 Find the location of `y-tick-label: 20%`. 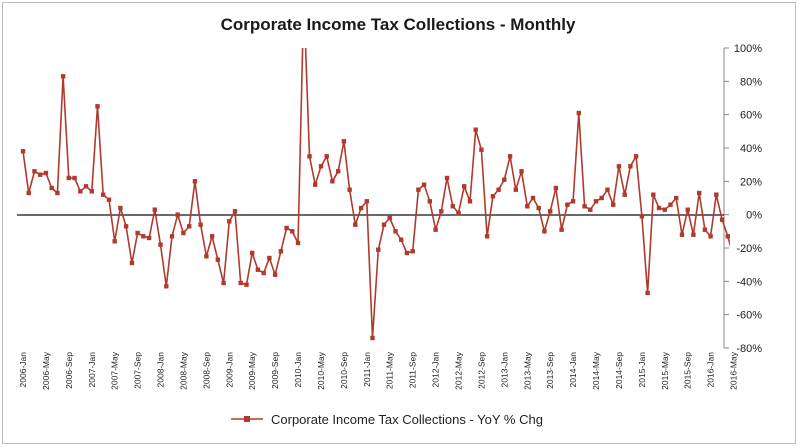

y-tick-label: 20% is located at coordinates (751, 182).